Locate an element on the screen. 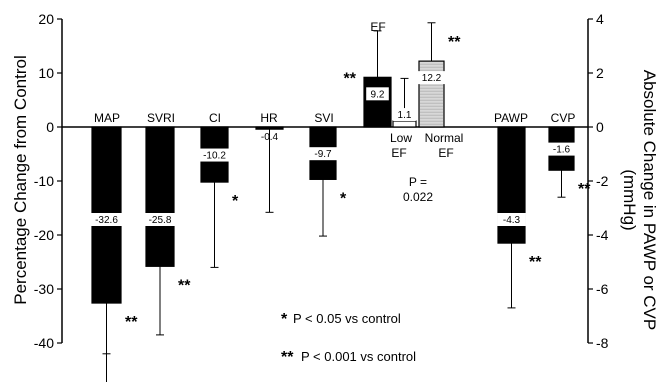  category-label: PAWP is located at coordinates (511, 118).